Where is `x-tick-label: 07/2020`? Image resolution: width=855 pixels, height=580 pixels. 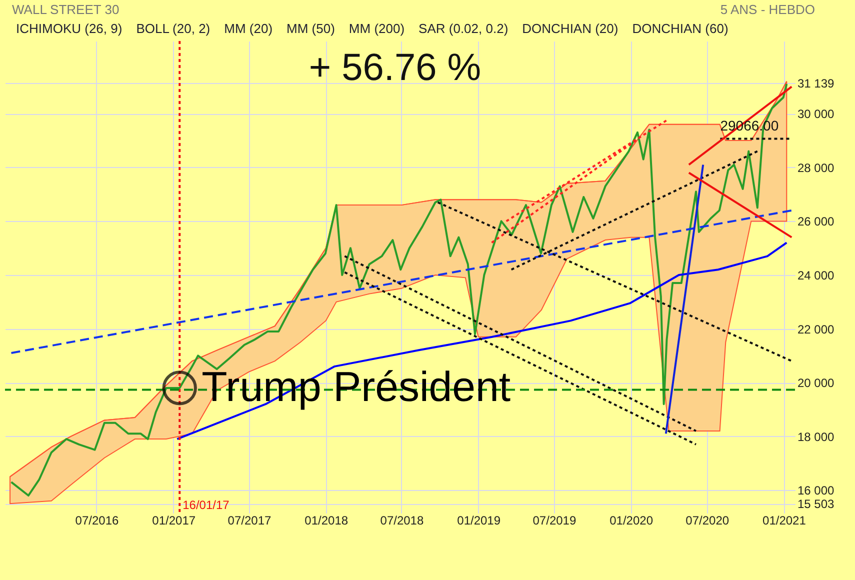
x-tick-label: 07/2020 is located at coordinates (708, 521).